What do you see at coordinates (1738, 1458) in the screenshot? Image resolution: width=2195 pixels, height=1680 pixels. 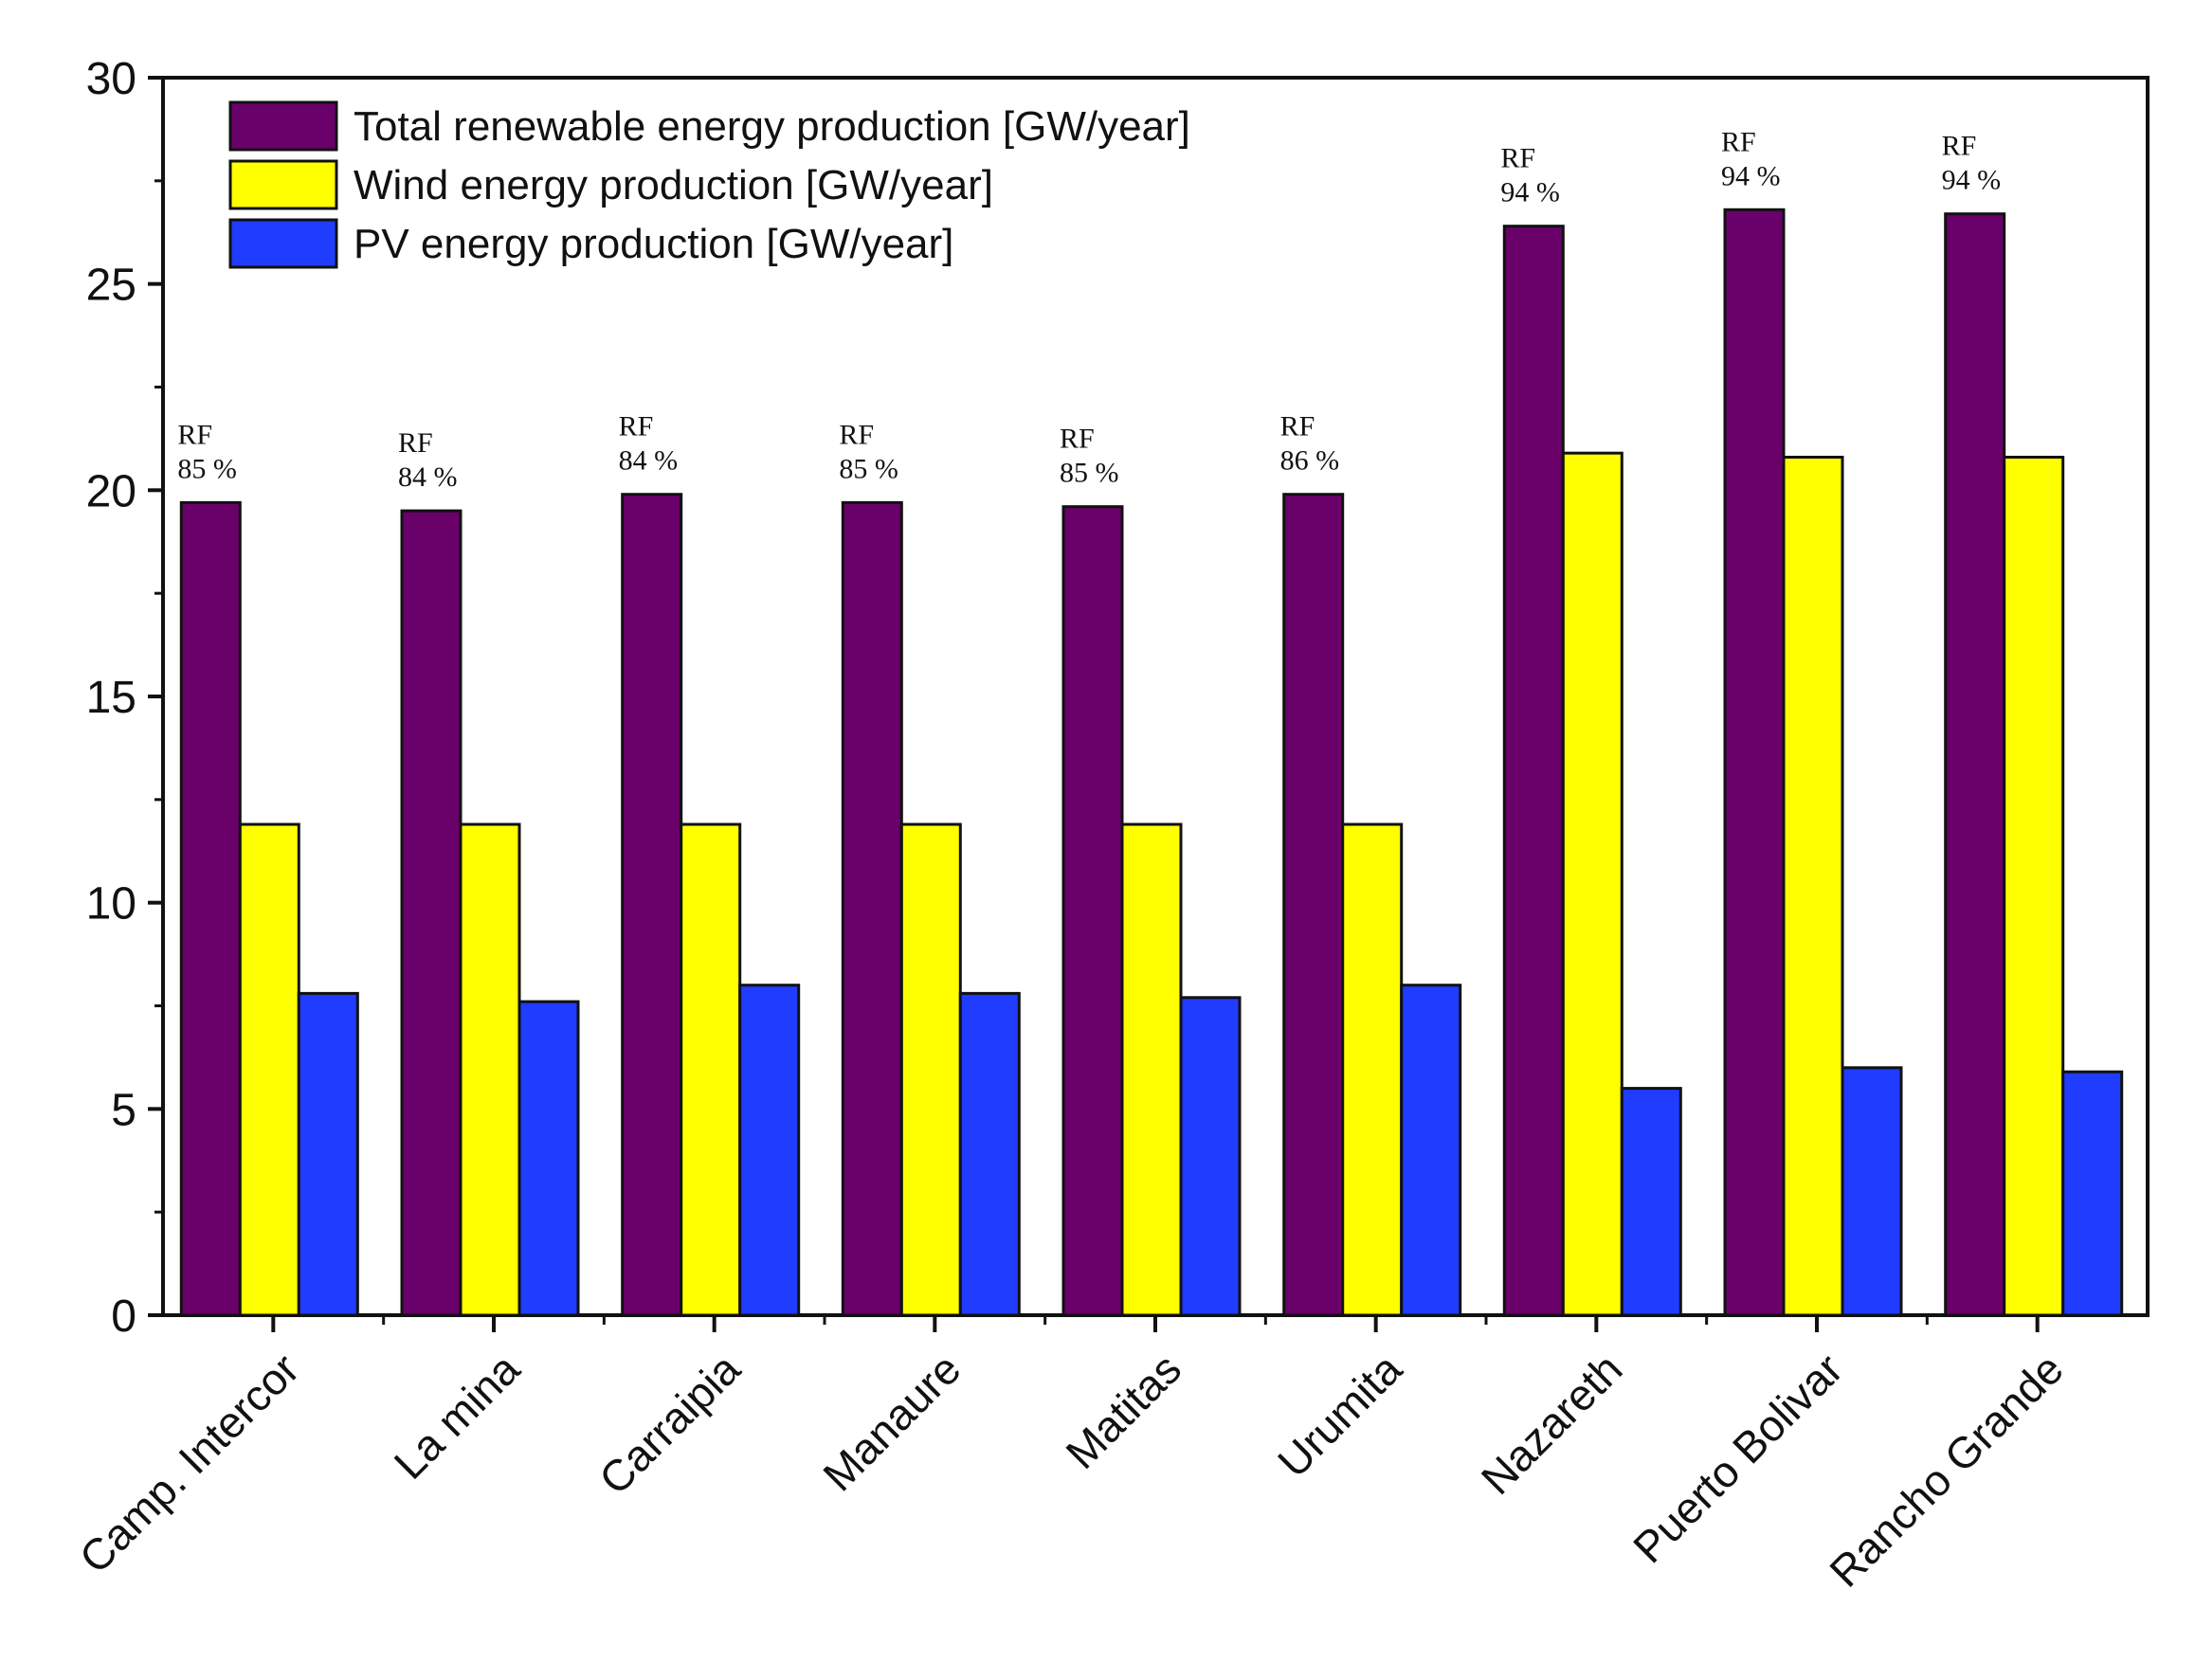 I see `x-tick-label-7: Puerto Bolivar` at bounding box center [1738, 1458].